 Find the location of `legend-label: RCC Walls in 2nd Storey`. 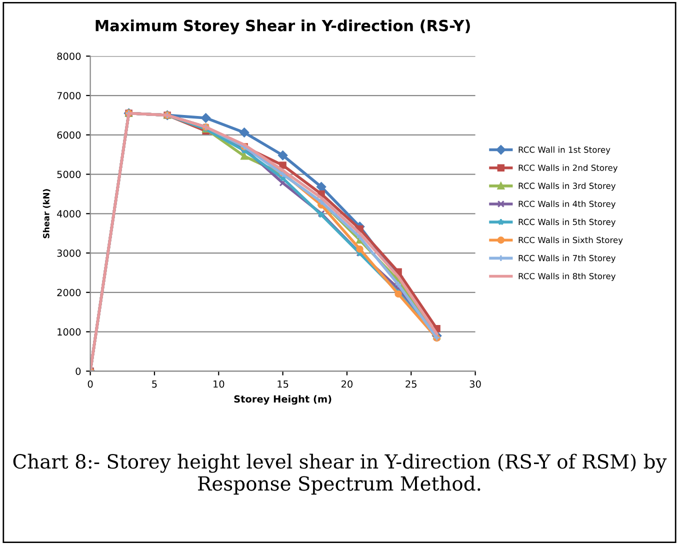

legend-label: RCC Walls in 2nd Storey is located at coordinates (568, 168).